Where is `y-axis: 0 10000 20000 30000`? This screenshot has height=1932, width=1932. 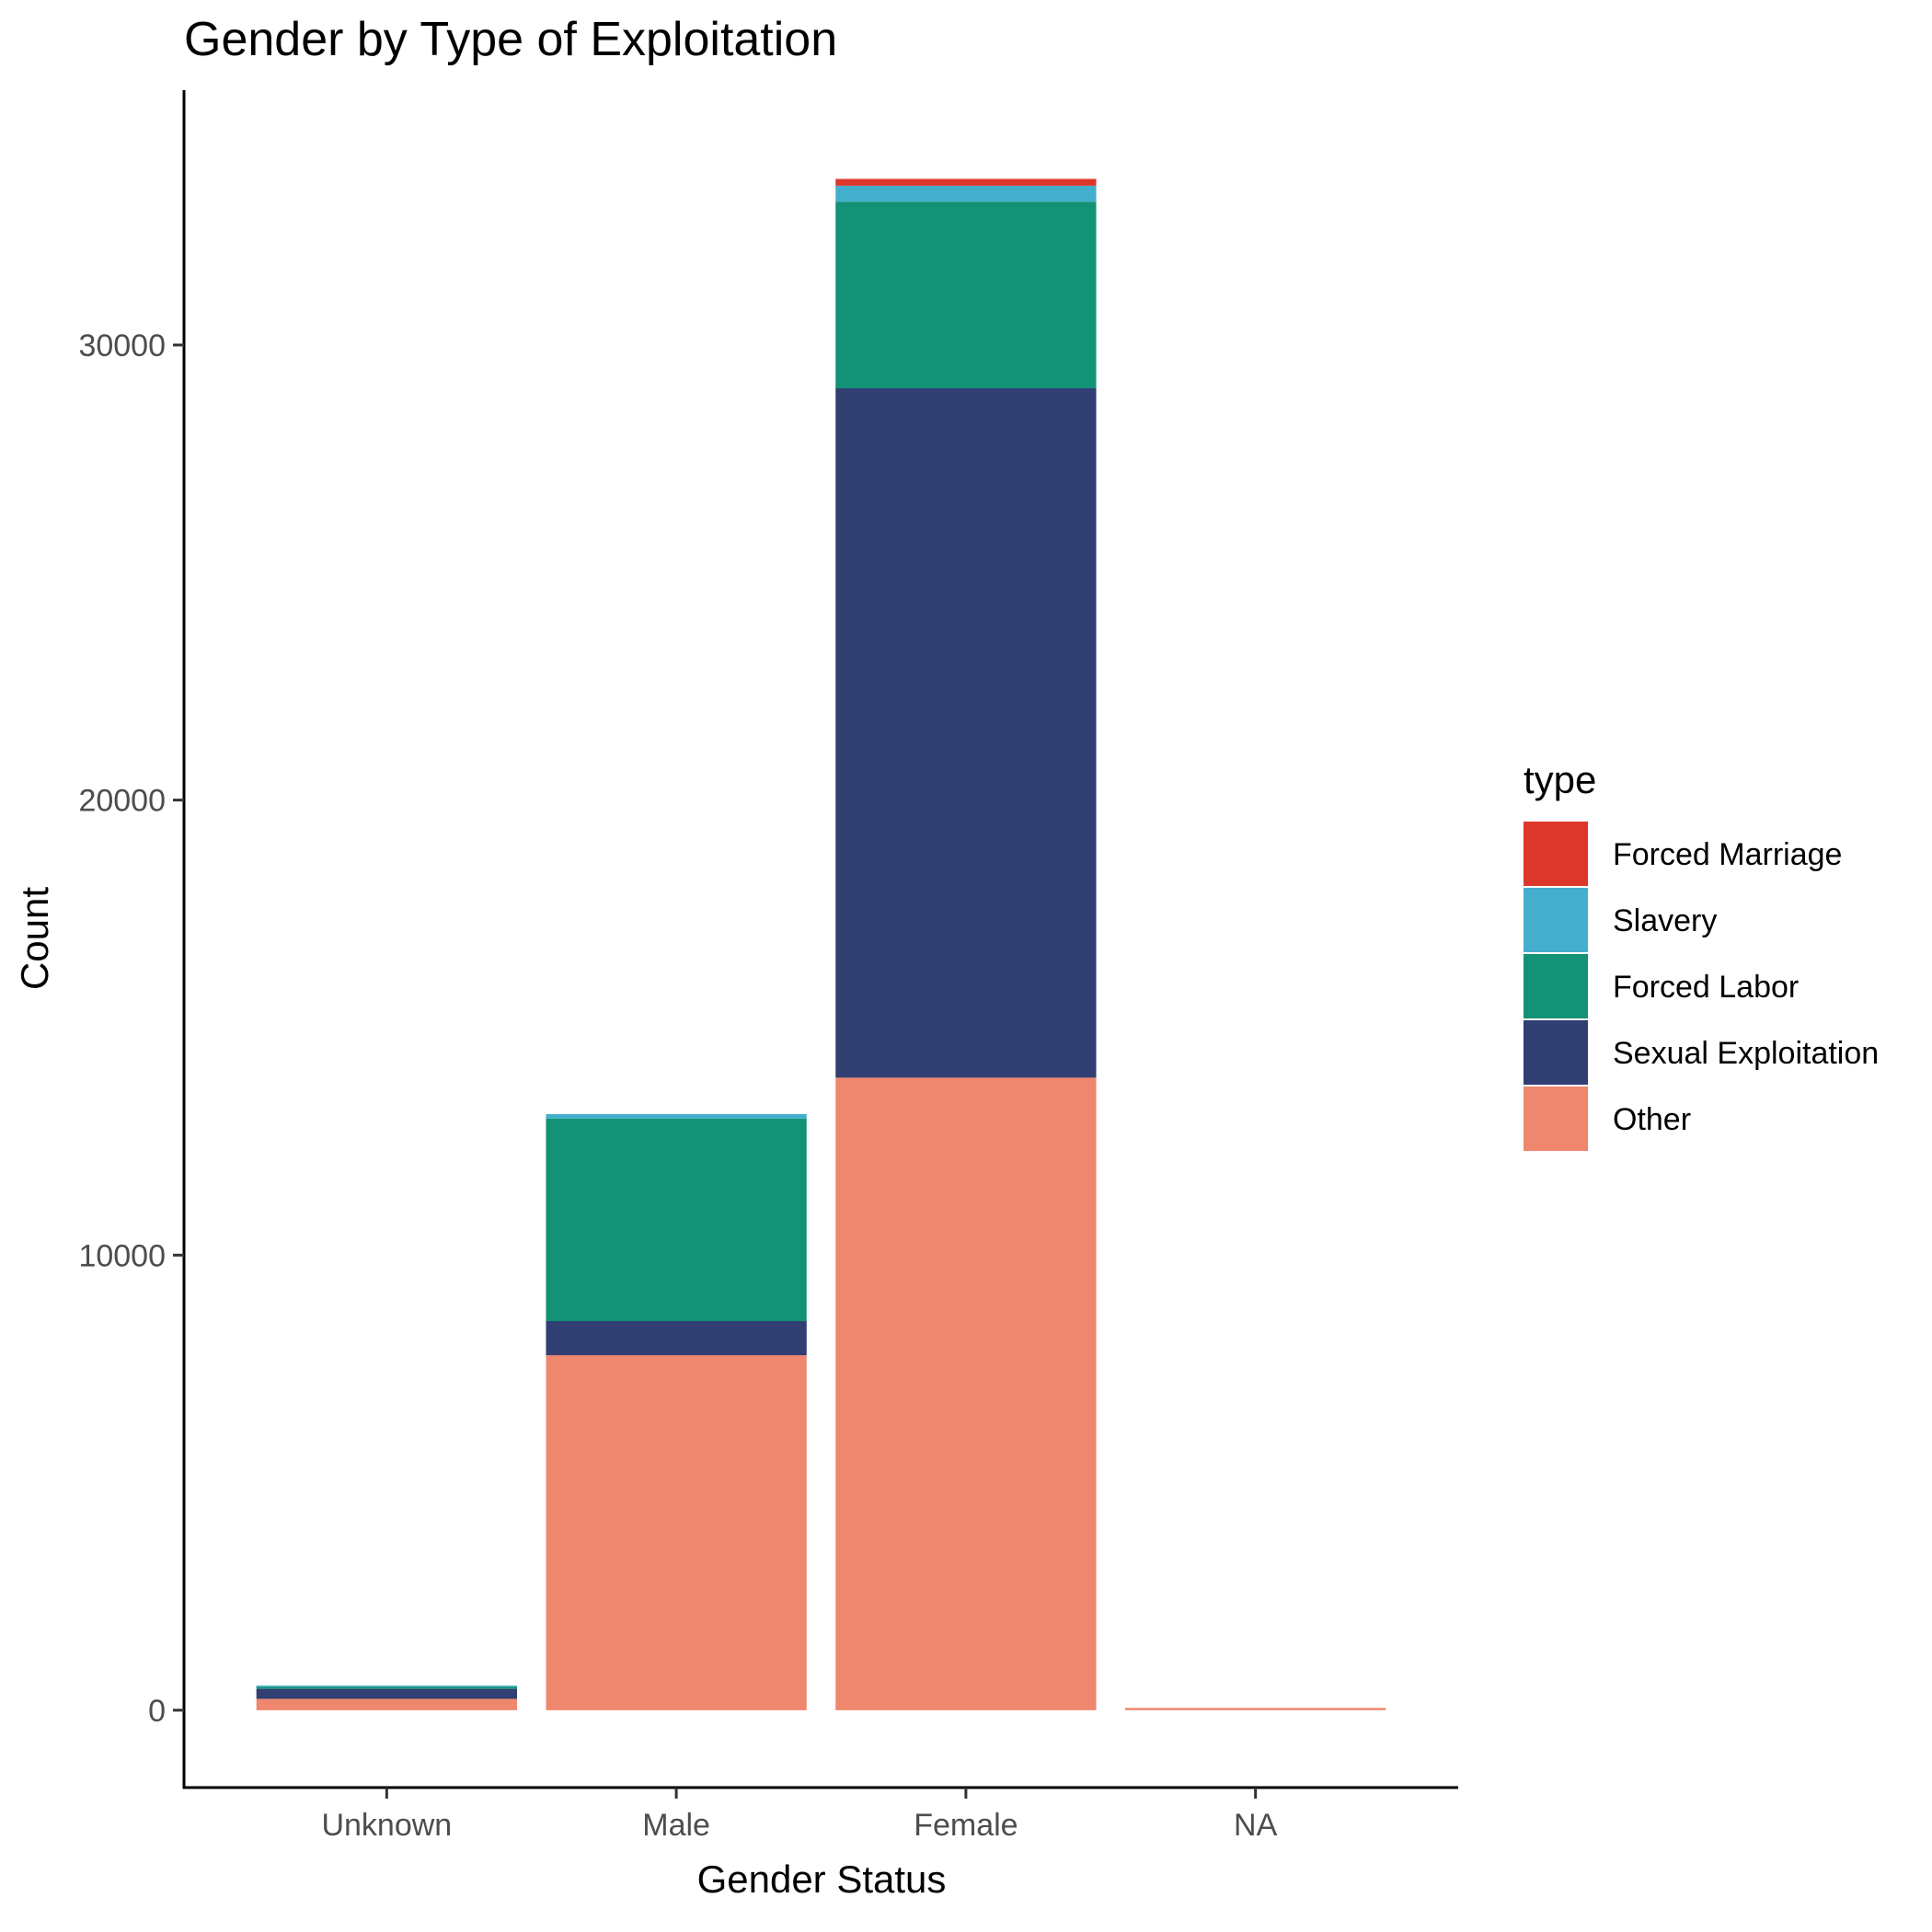
y-axis: 0 10000 20000 30000 is located at coordinates (131, 1028).